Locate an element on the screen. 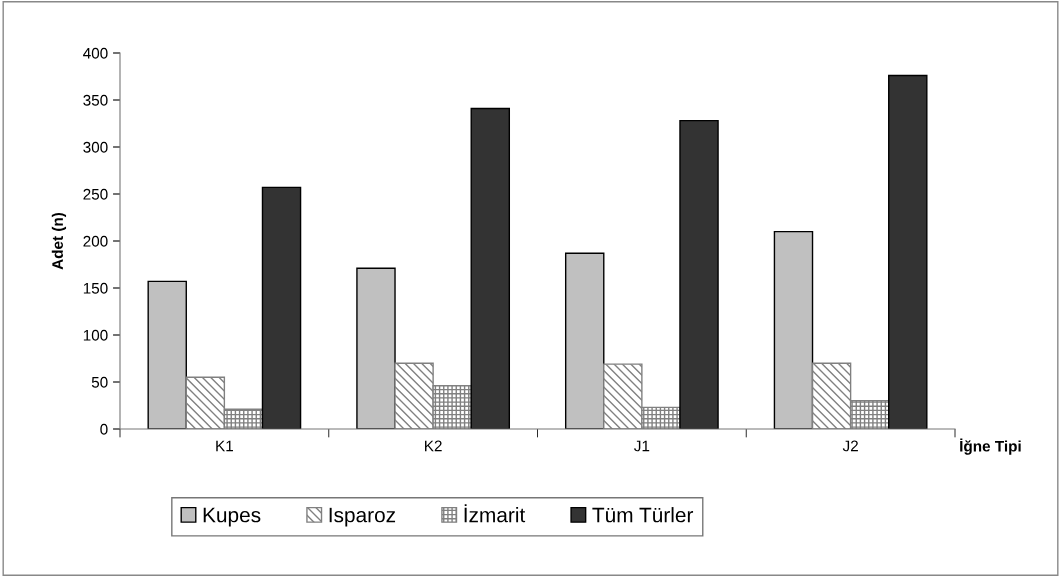  y-tick-label: 0 is located at coordinates (104, 429).